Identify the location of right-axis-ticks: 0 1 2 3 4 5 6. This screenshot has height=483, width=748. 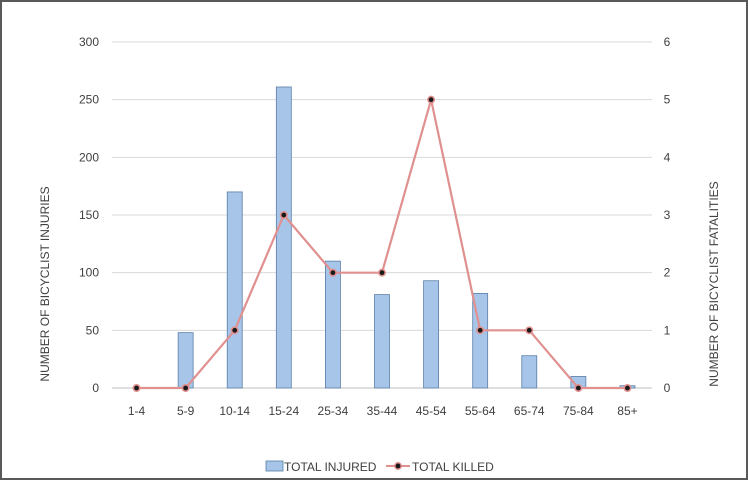
(667, 215).